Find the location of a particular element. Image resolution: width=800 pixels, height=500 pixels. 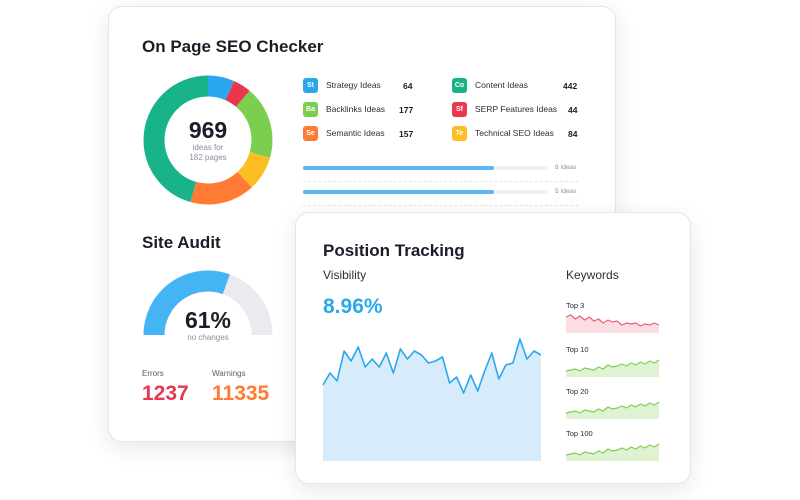

site-audit-gauge is located at coordinates (208, 303).